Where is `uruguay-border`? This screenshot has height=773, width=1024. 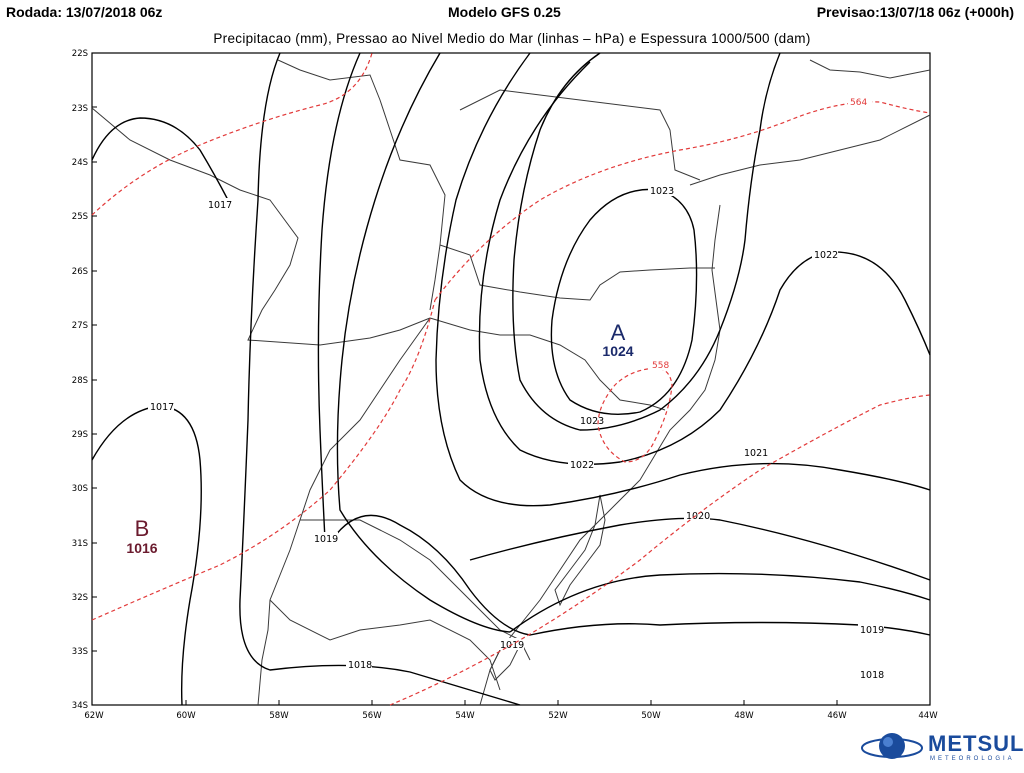
uruguay-border is located at coordinates (415, 590).